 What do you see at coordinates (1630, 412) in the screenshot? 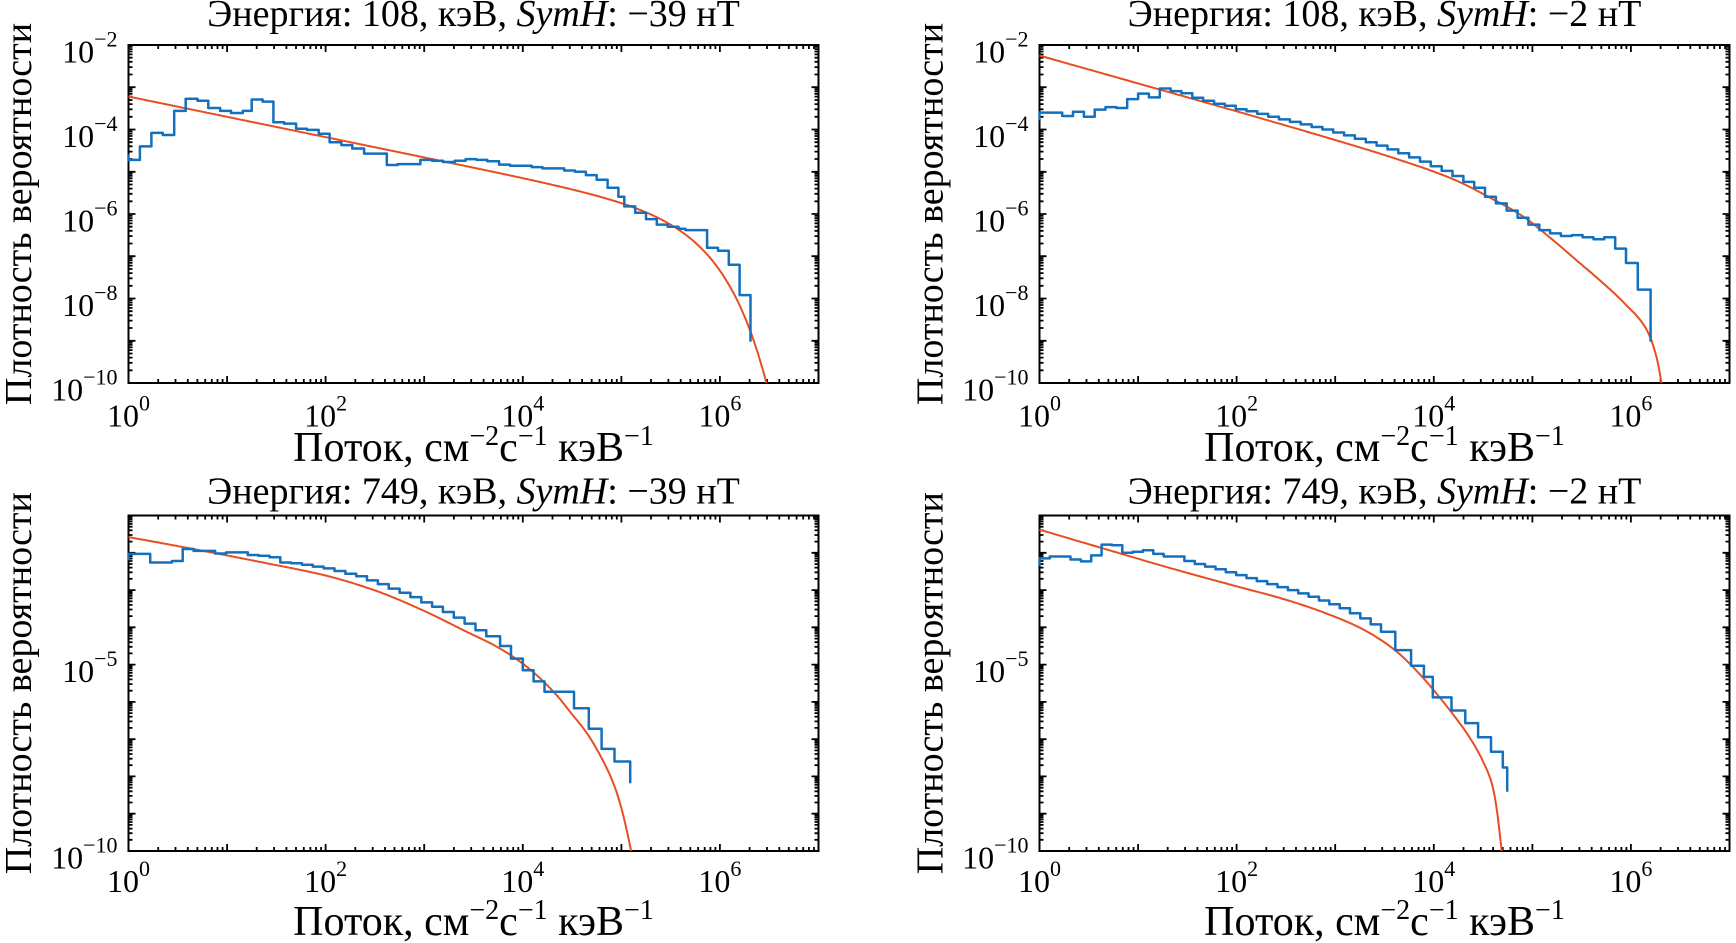
I see `svg-text: 10⁶` at bounding box center [1630, 412].